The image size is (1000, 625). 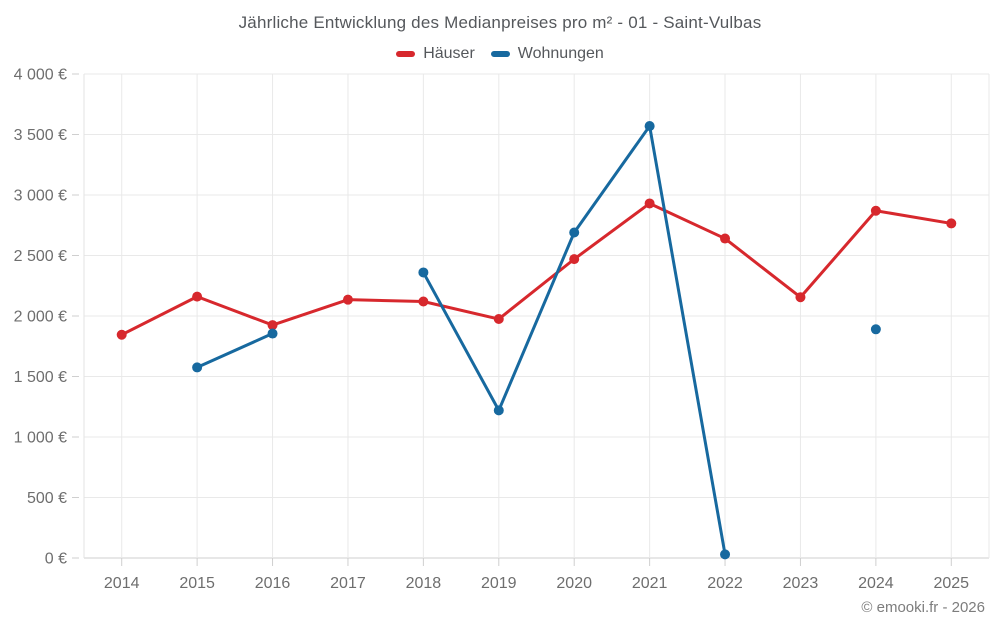 What do you see at coordinates (406, 54) in the screenshot?
I see `haeuser-legend-marker` at bounding box center [406, 54].